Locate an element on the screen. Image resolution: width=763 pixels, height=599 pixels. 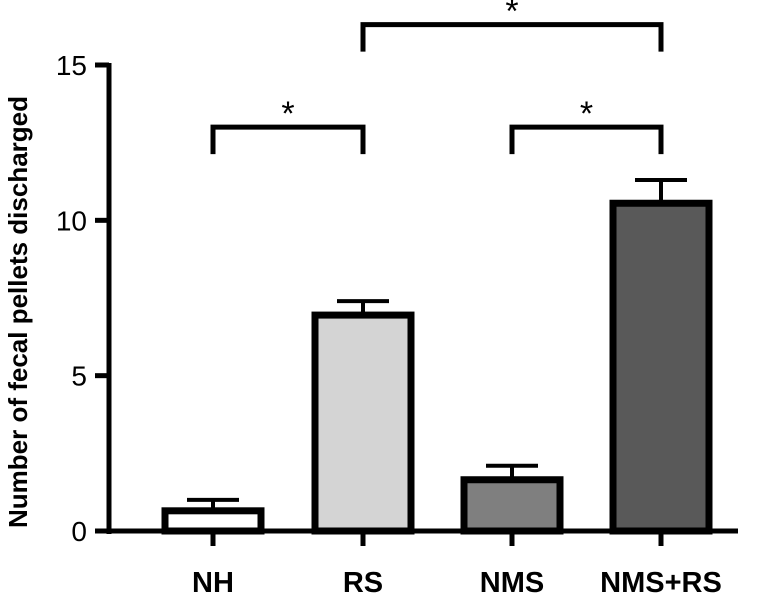
y-tick-label-10: 10 is located at coordinates (71, 220).